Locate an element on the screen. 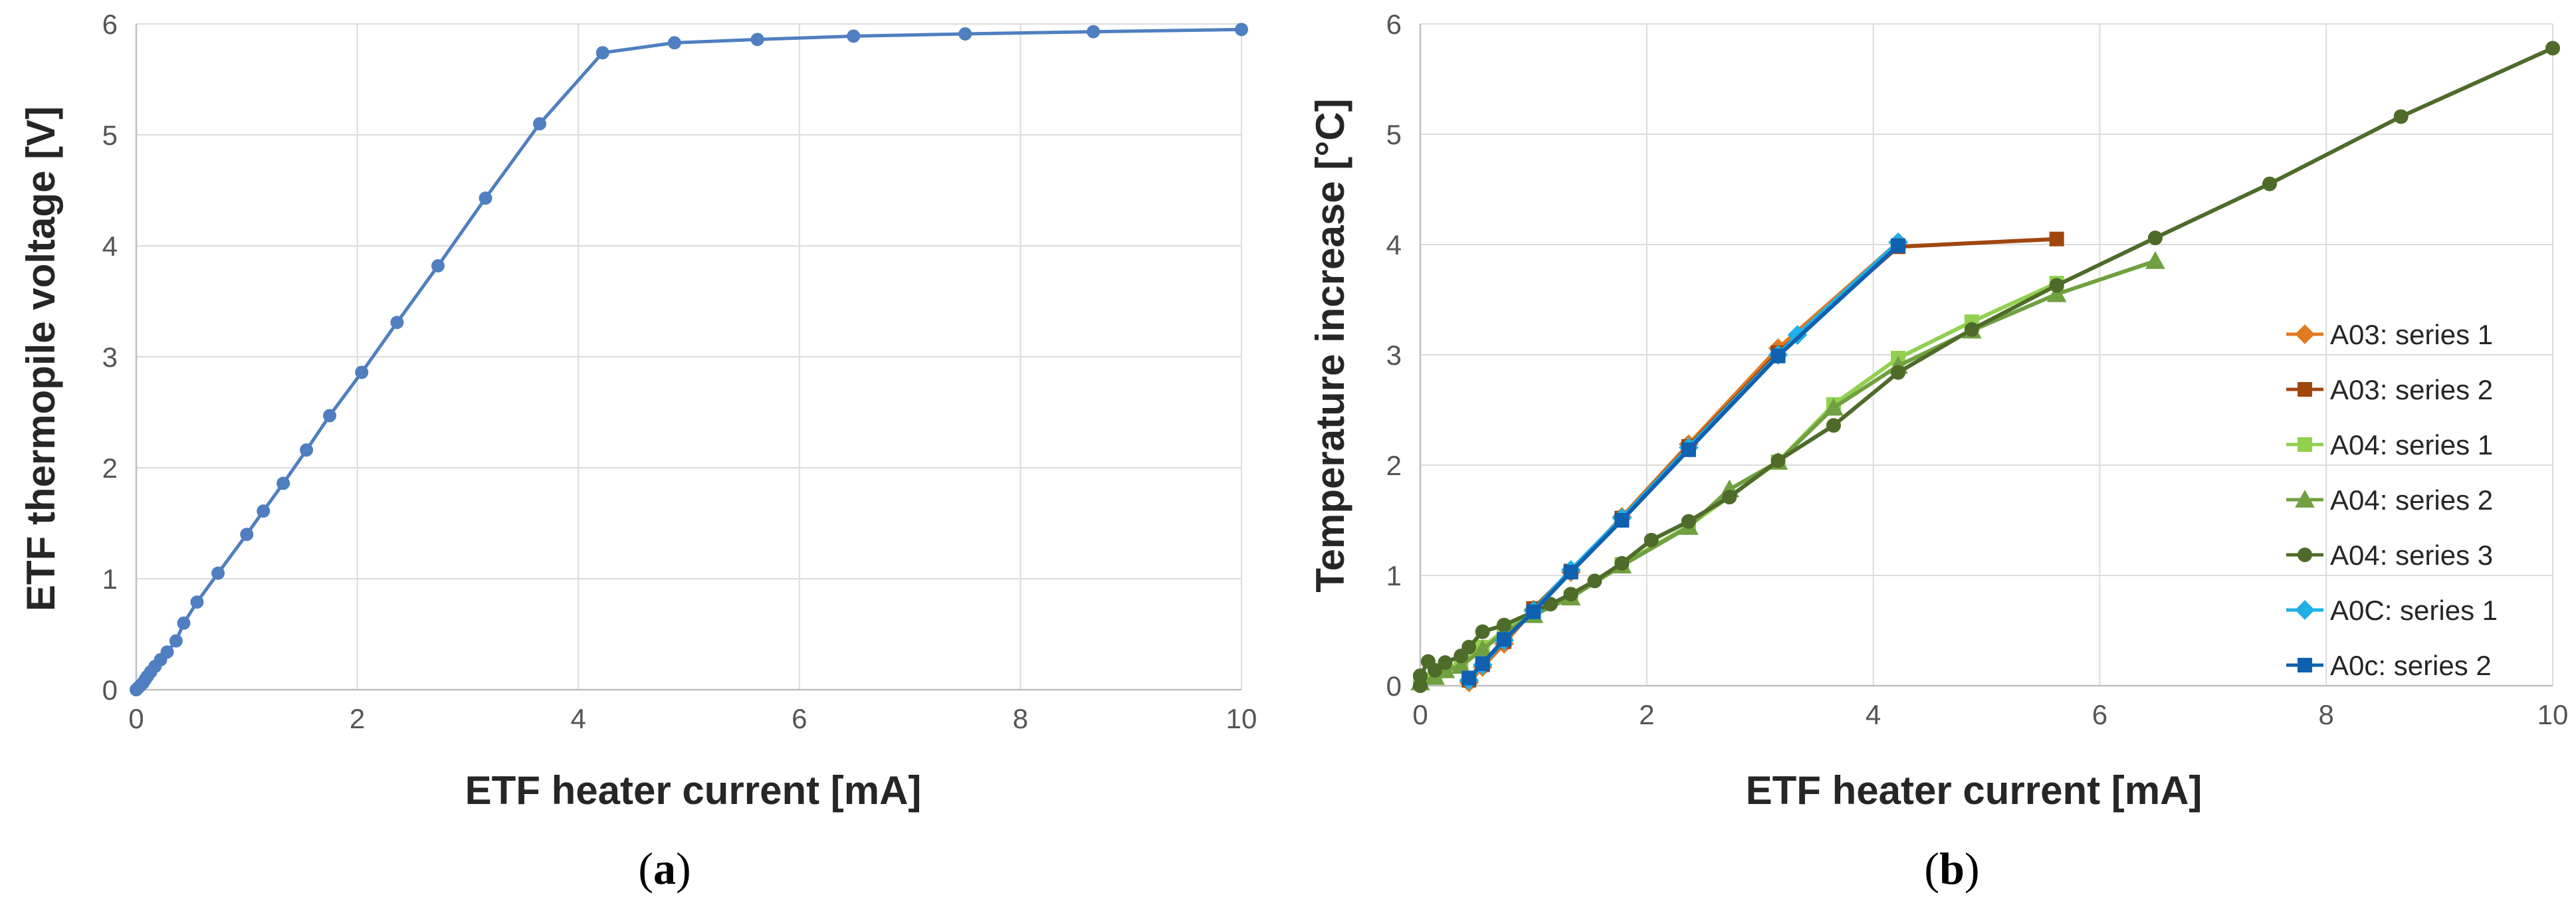  y-tick-label-b: 3 is located at coordinates (1394, 355).